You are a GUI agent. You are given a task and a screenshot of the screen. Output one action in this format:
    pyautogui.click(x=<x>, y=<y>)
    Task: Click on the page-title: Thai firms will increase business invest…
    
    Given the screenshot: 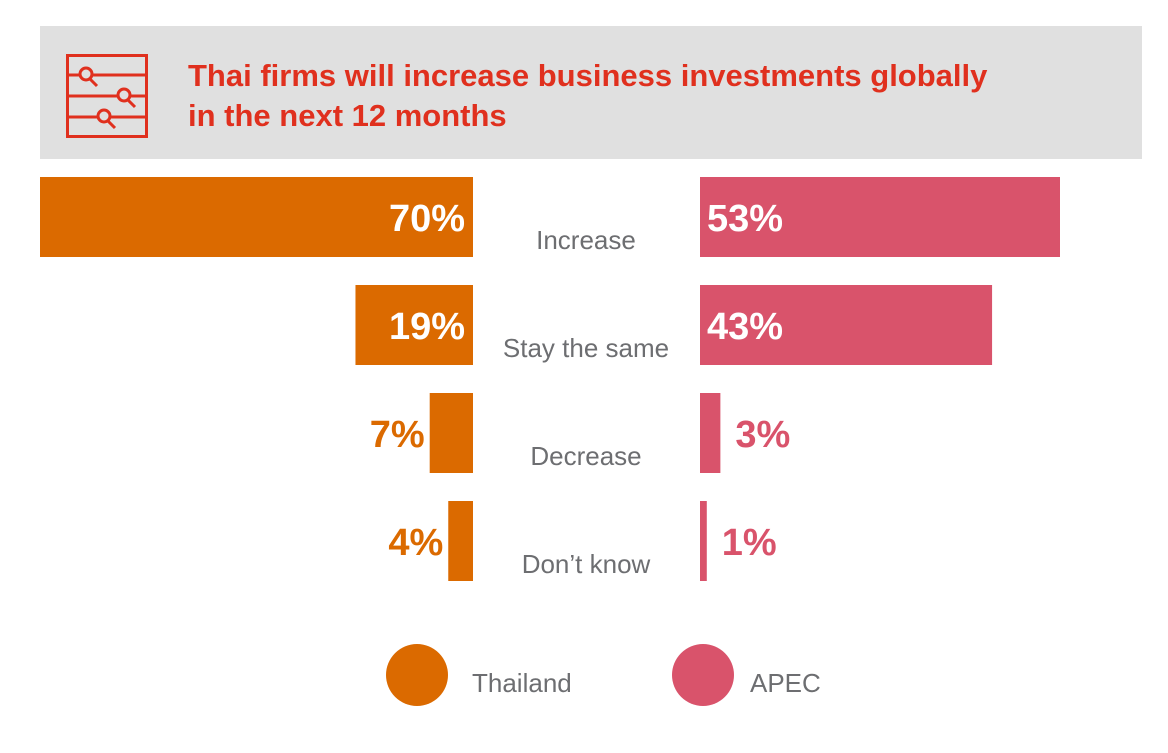 What is the action you would take?
    pyautogui.click(x=653, y=96)
    